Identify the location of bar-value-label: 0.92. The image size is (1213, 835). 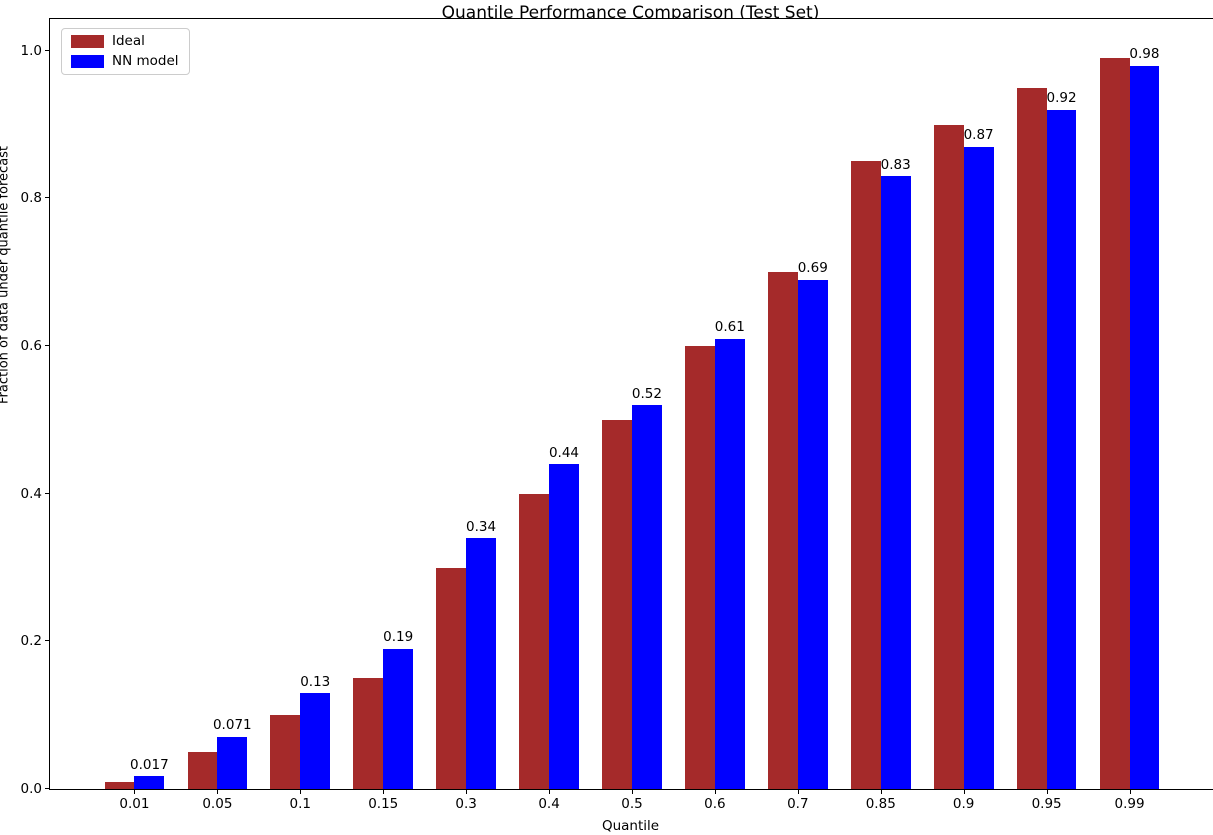
(1061, 98).